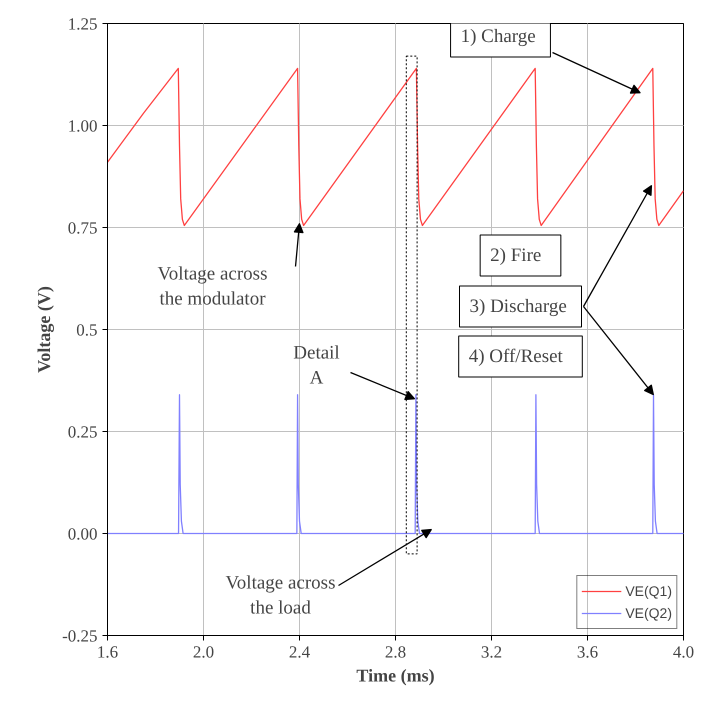 This screenshot has height=721, width=703. Describe the element at coordinates (281, 595) in the screenshot. I see `annotation: Voltage across the load` at that location.